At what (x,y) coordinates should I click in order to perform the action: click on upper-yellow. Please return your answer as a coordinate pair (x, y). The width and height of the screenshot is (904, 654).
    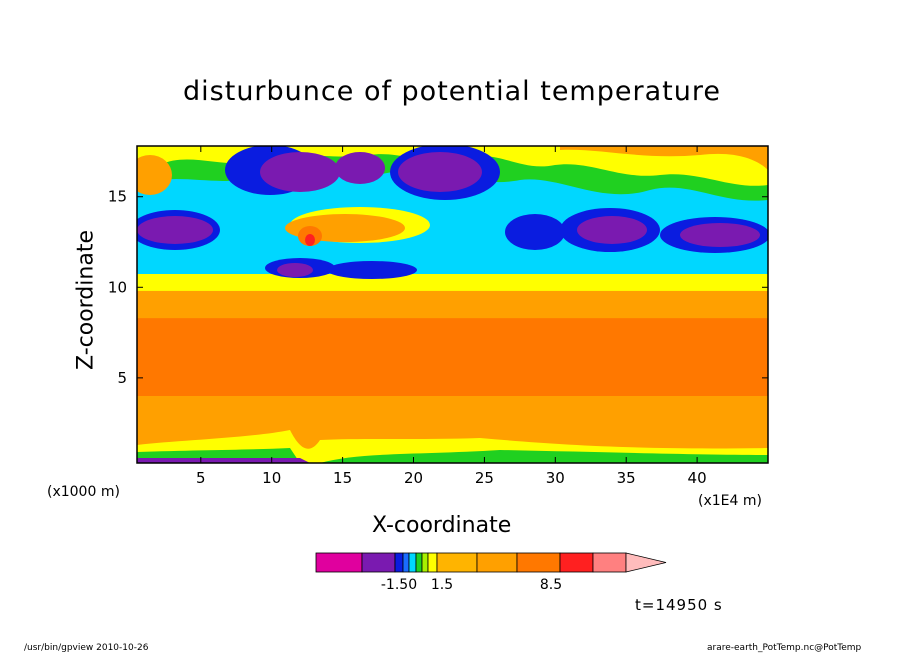
    Looking at the image, I should click on (452, 166).